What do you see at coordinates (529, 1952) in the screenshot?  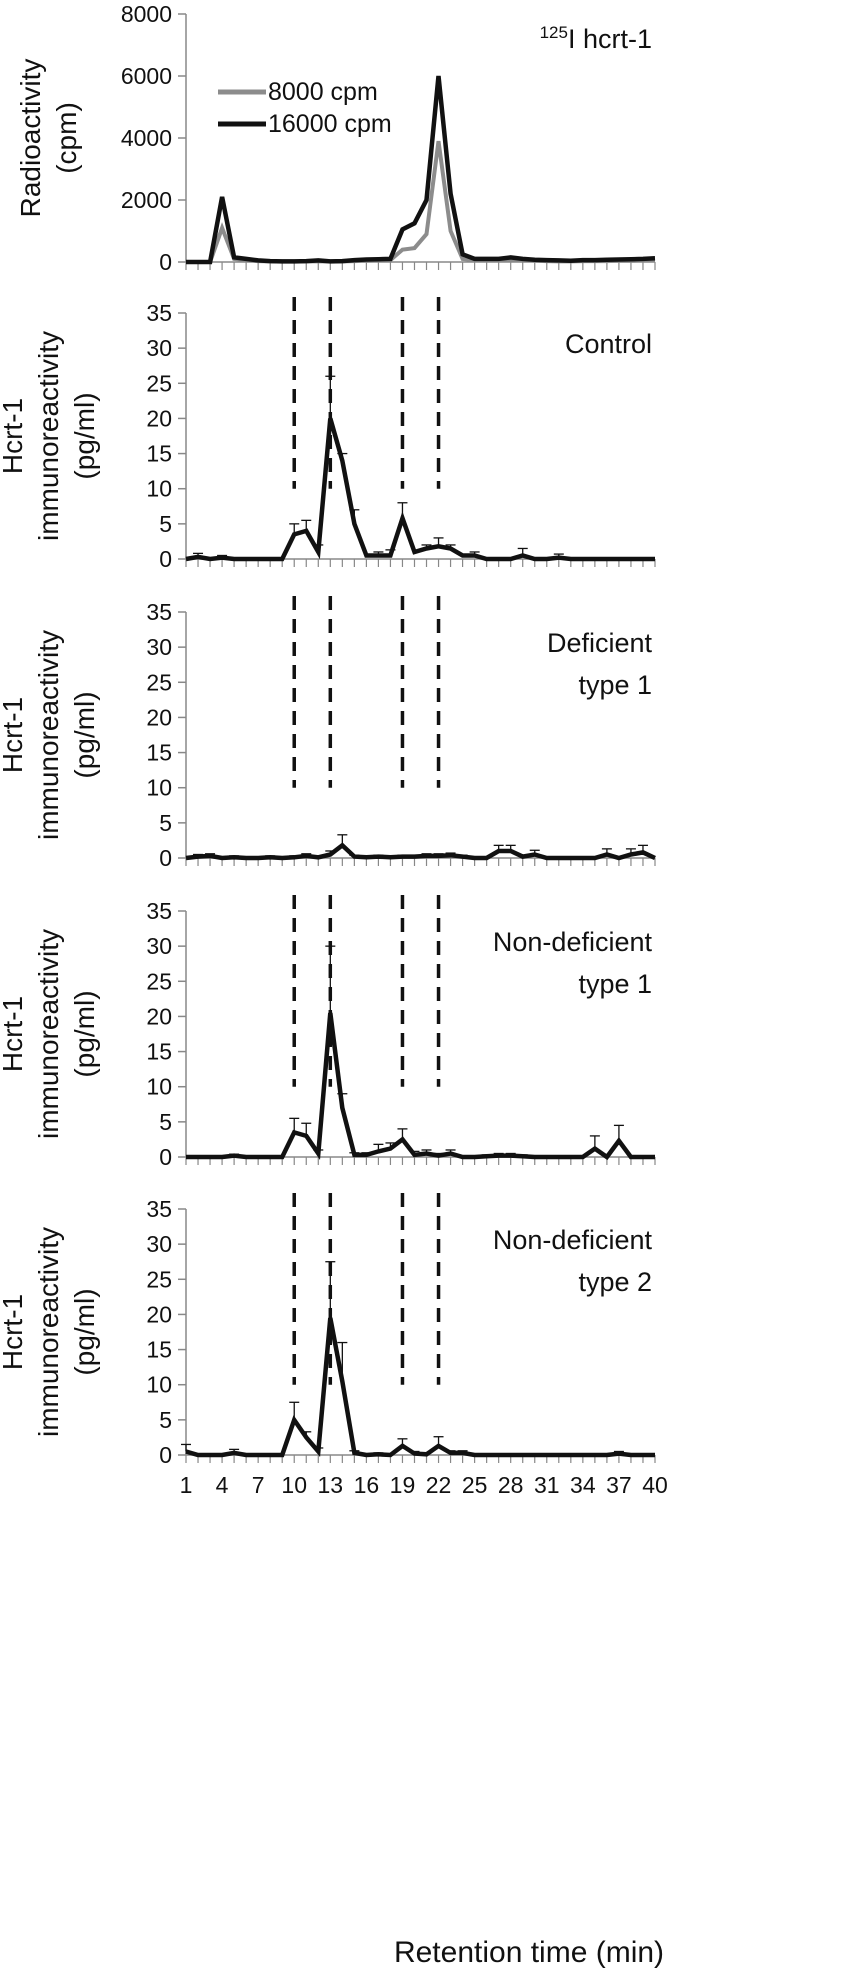 I see `x-axis-label: Retention time (min)` at bounding box center [529, 1952].